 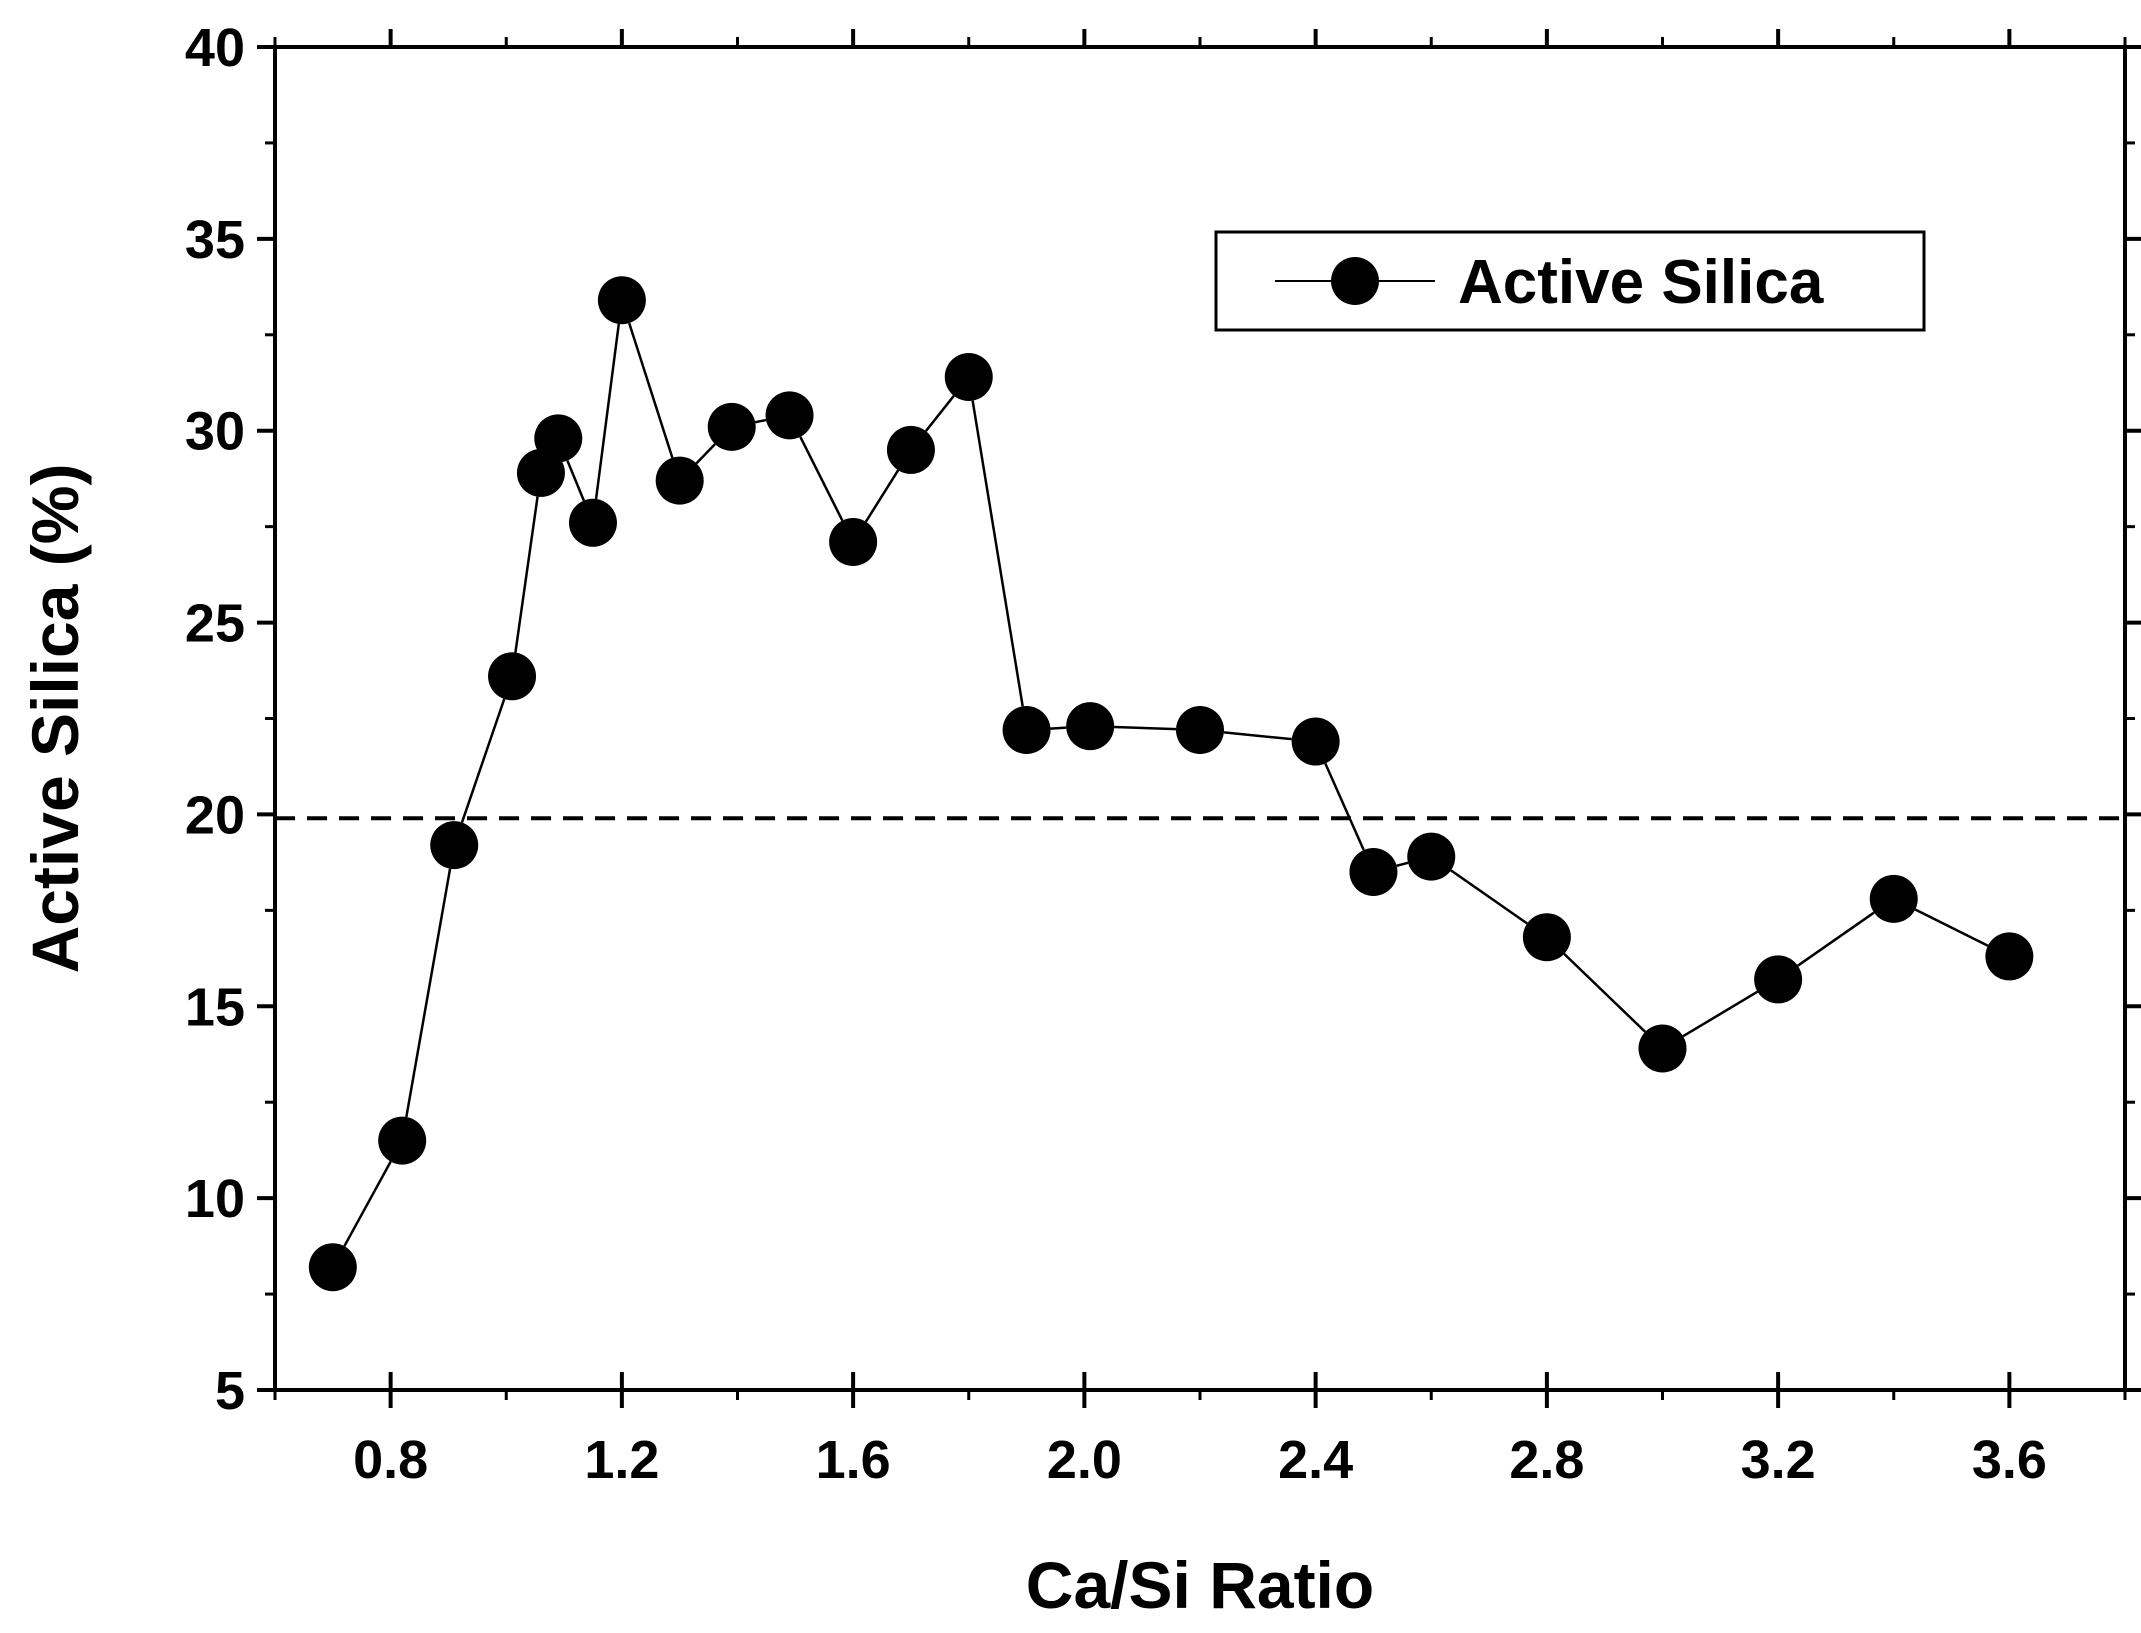 I want to click on y-tick-label: 30, so click(x=215, y=432).